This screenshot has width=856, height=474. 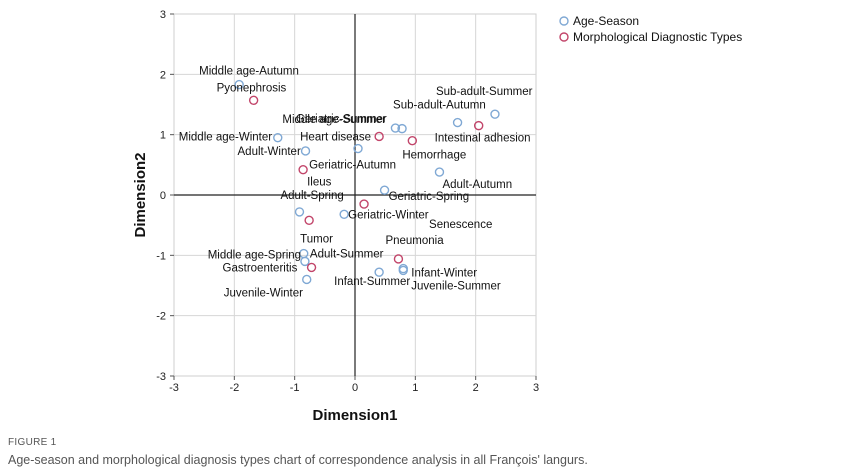 What do you see at coordinates (352, 166) in the screenshot?
I see `point-label-geriatric-autumn: Geriatric-Autumn` at bounding box center [352, 166].